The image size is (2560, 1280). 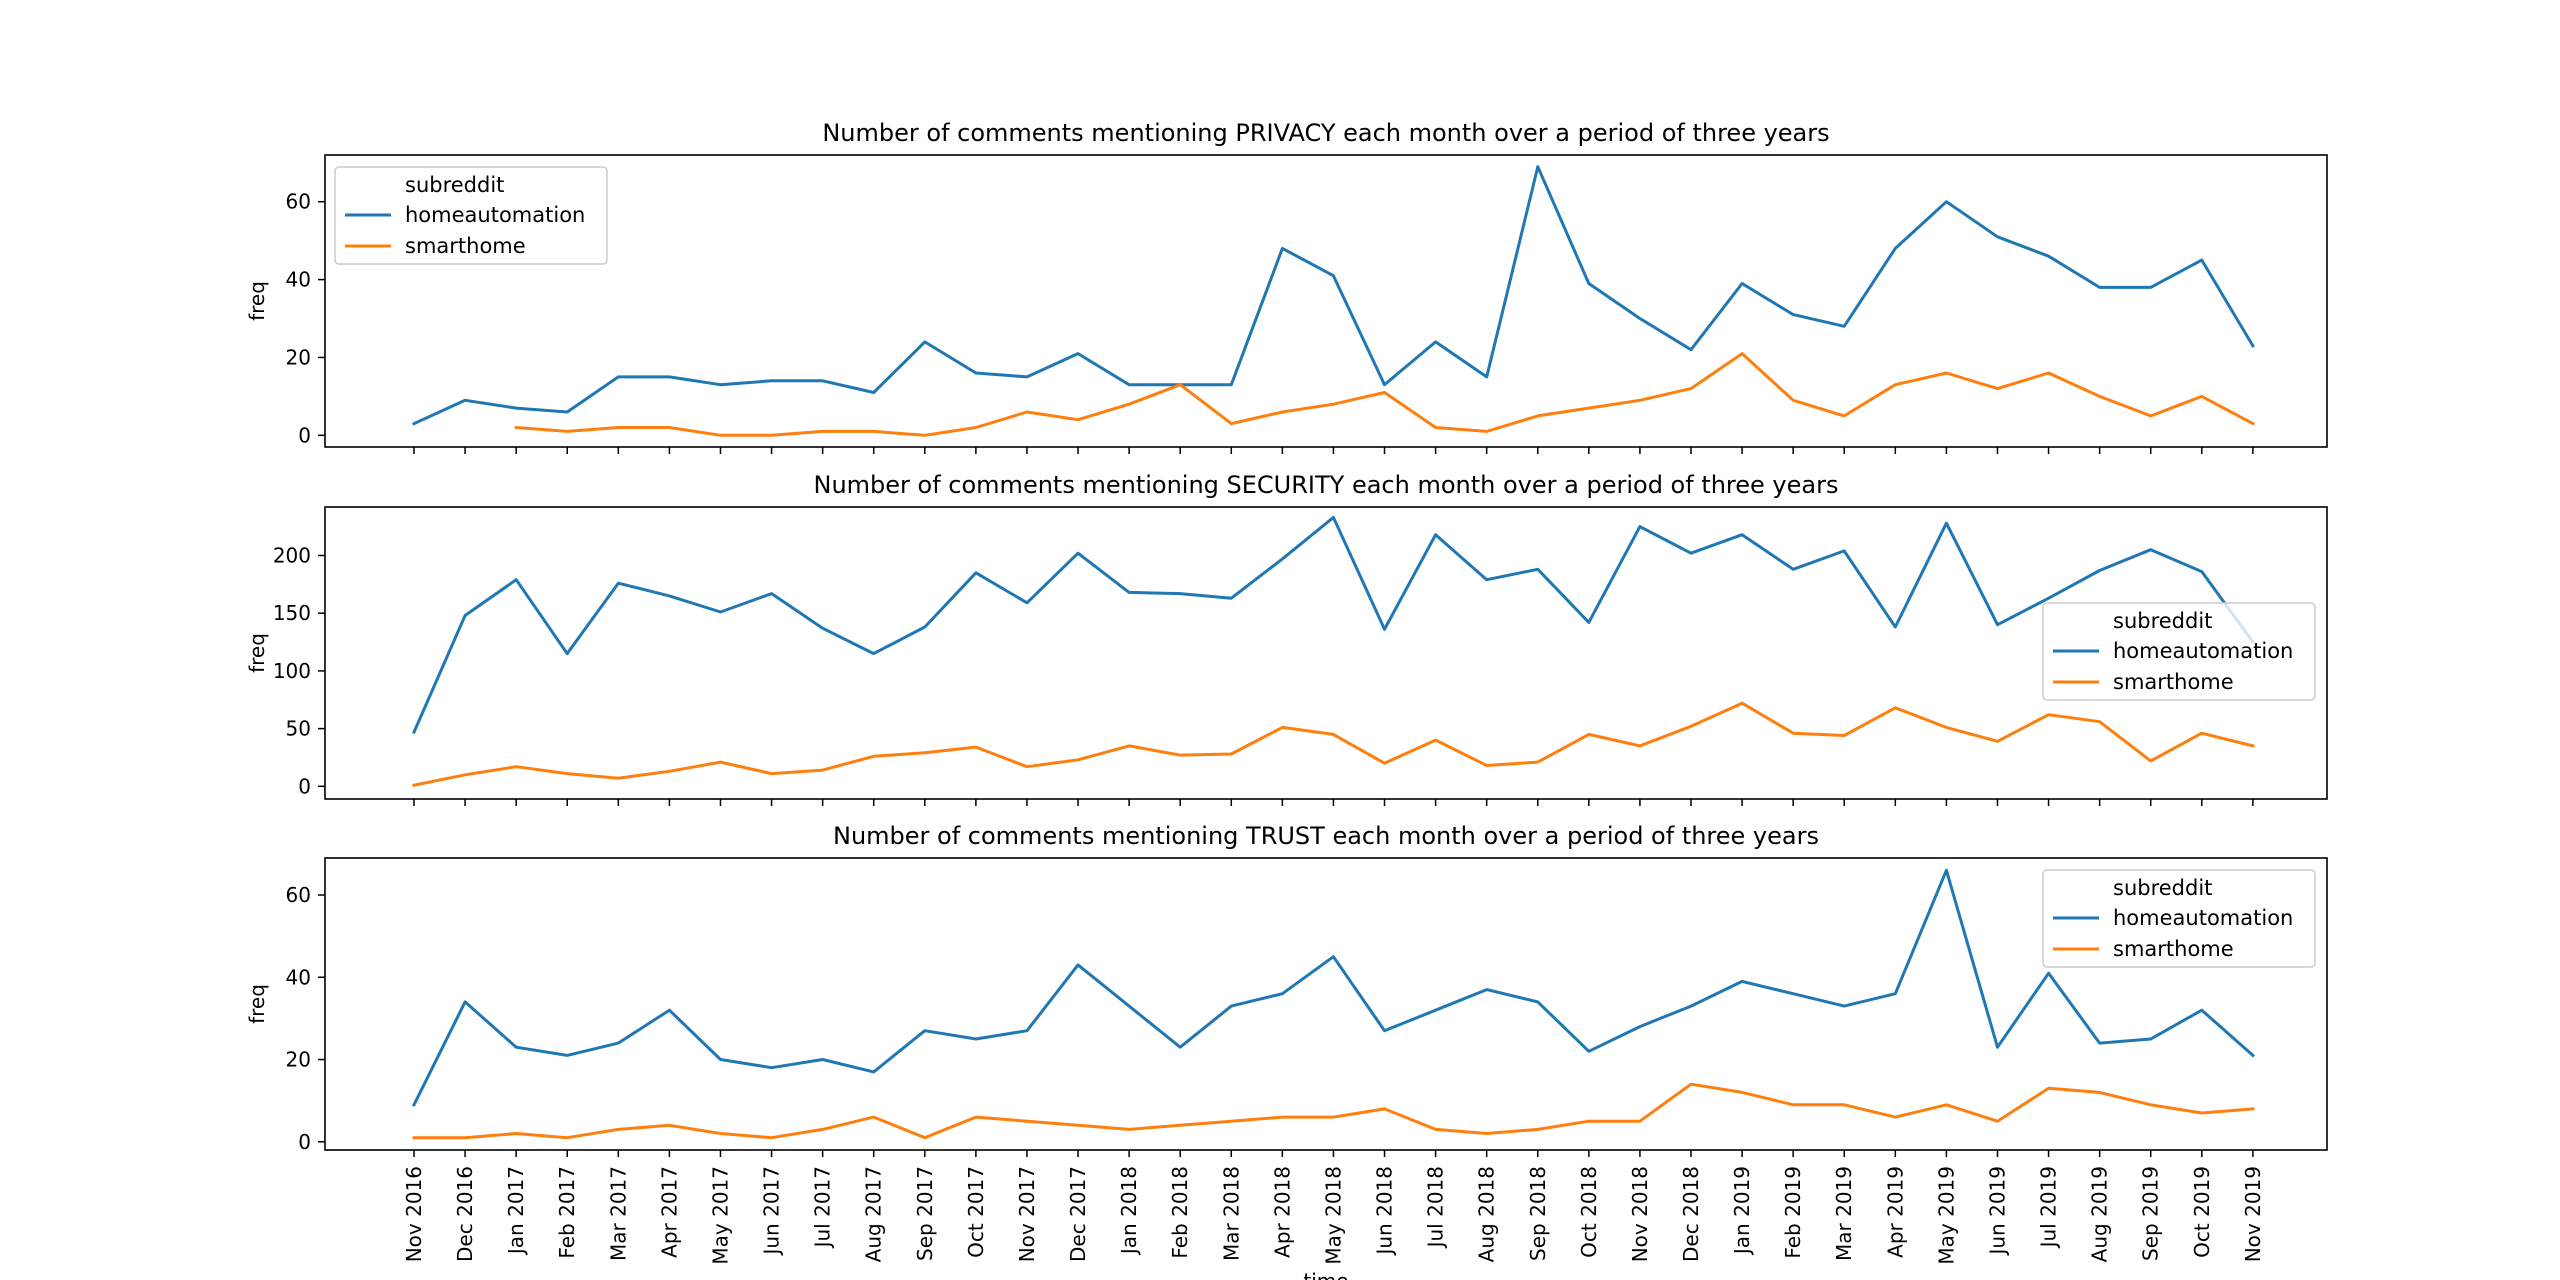 I want to click on x-tick-label: Apr 2018, so click(x=1282, y=1212).